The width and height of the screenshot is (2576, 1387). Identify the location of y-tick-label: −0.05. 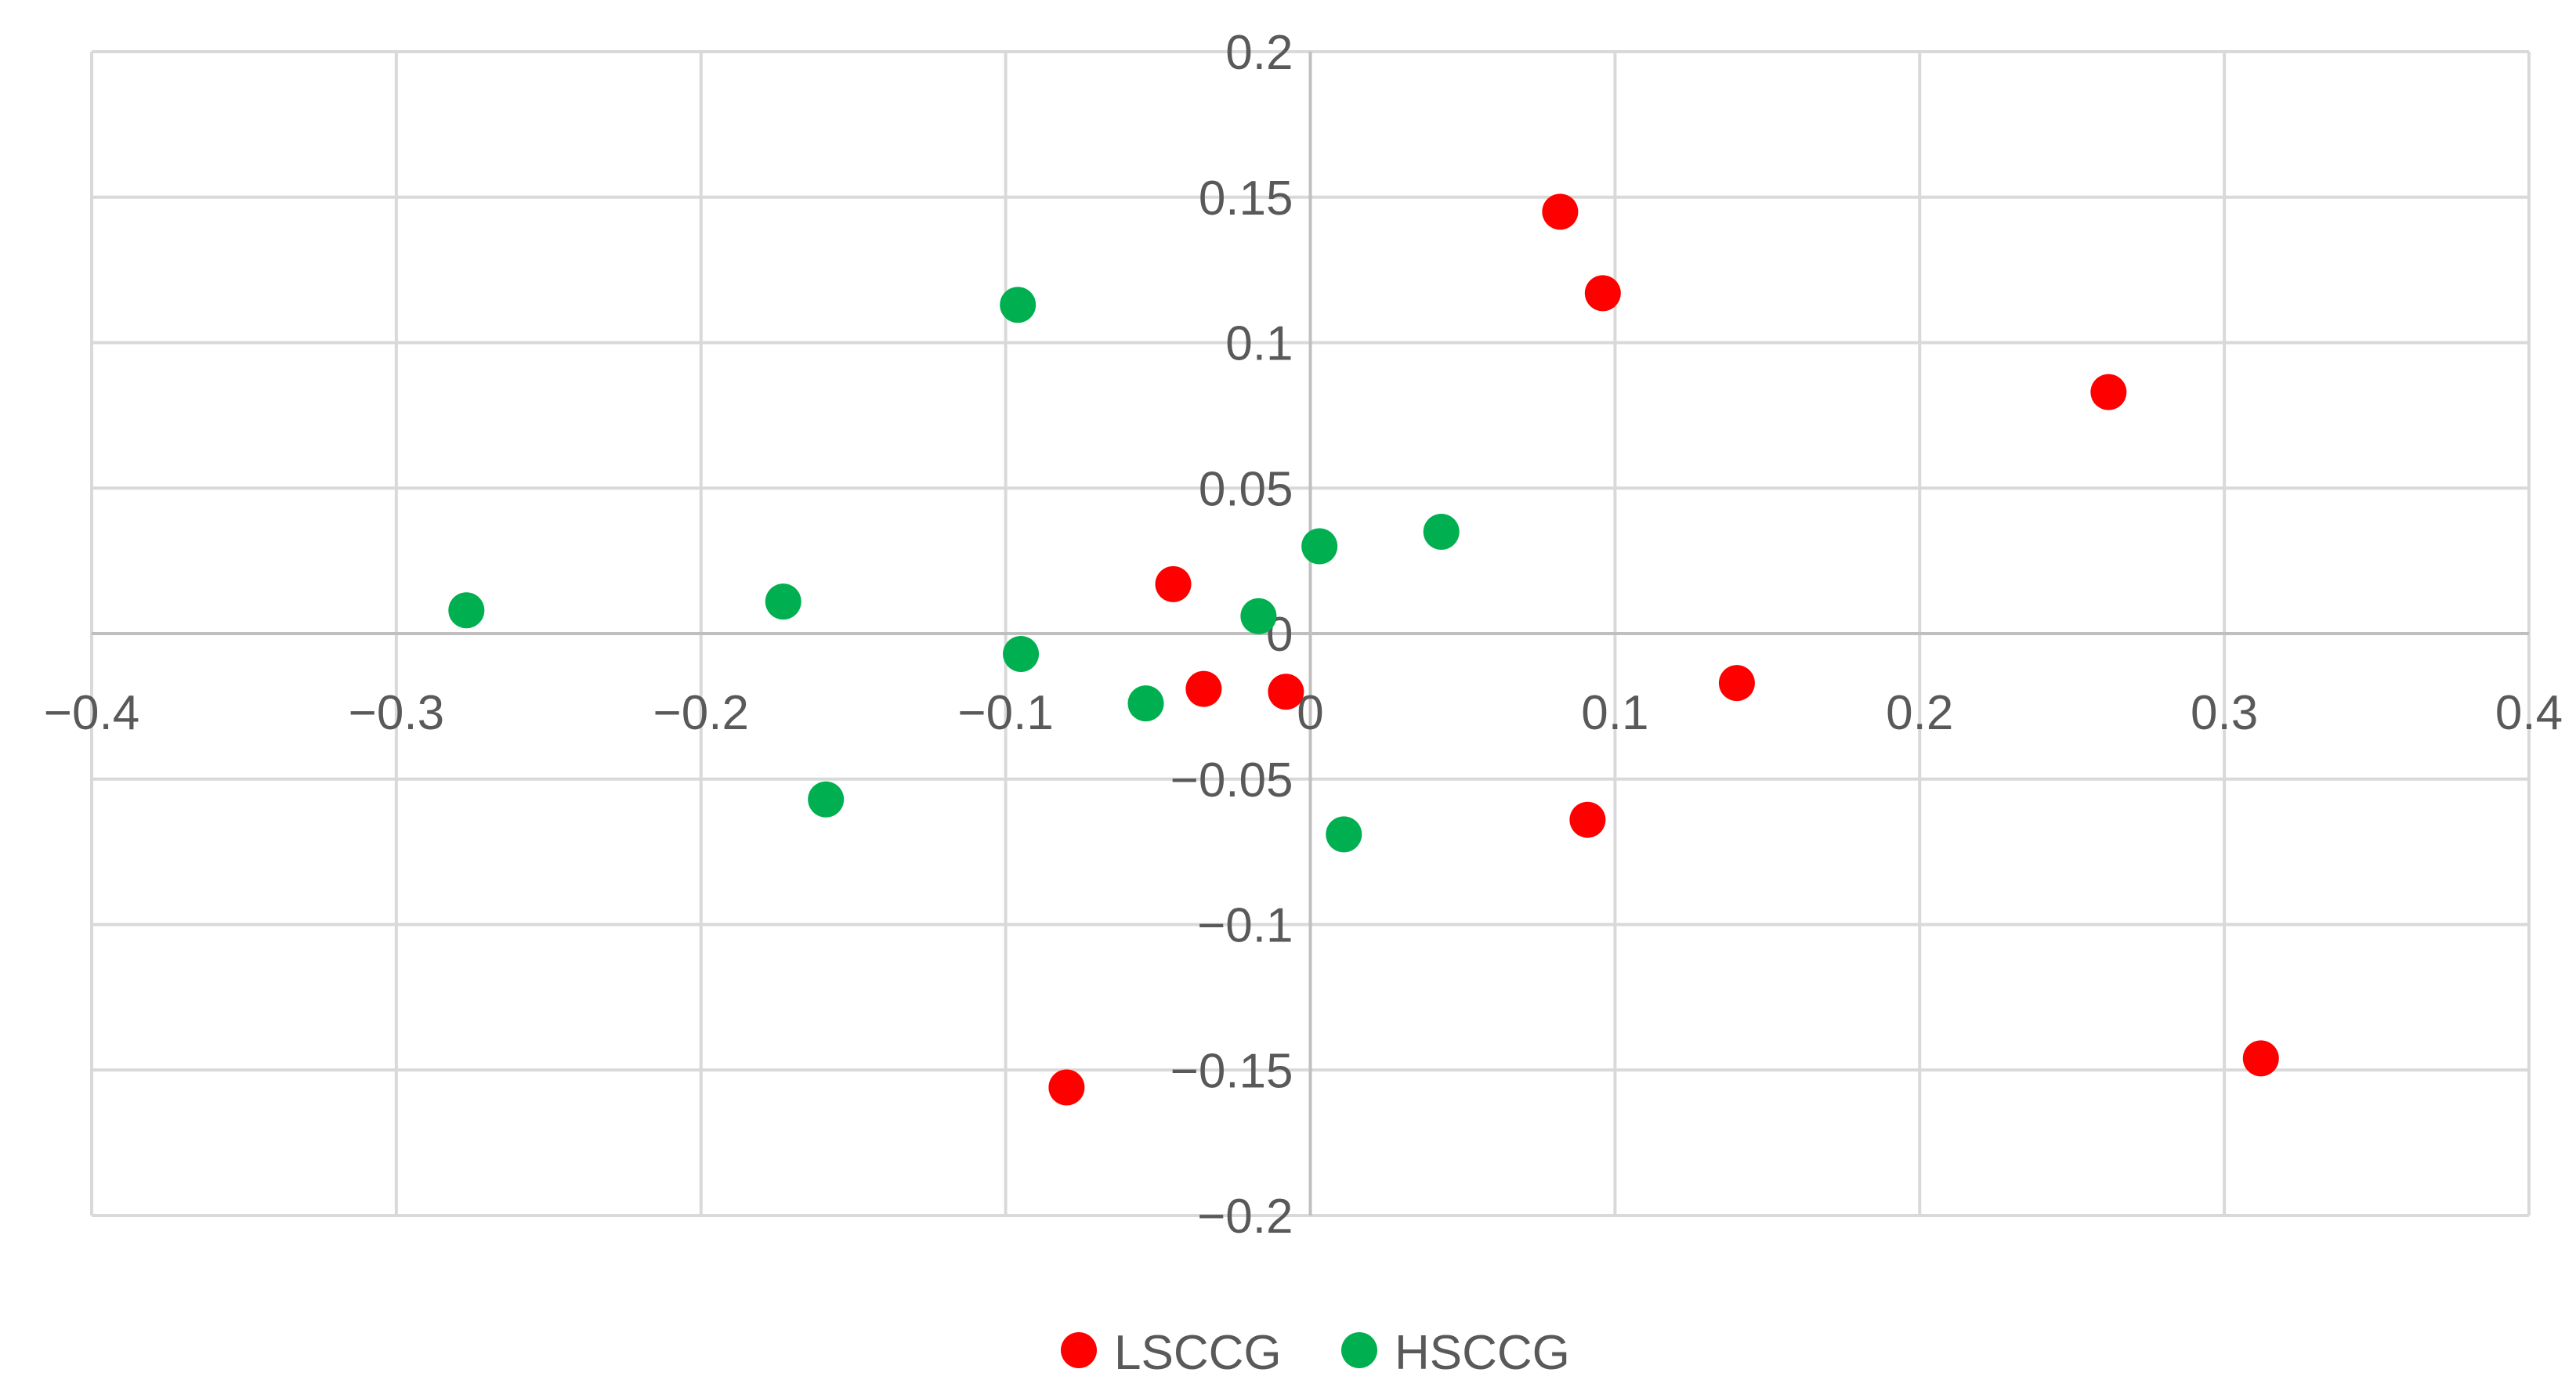
(1231, 780).